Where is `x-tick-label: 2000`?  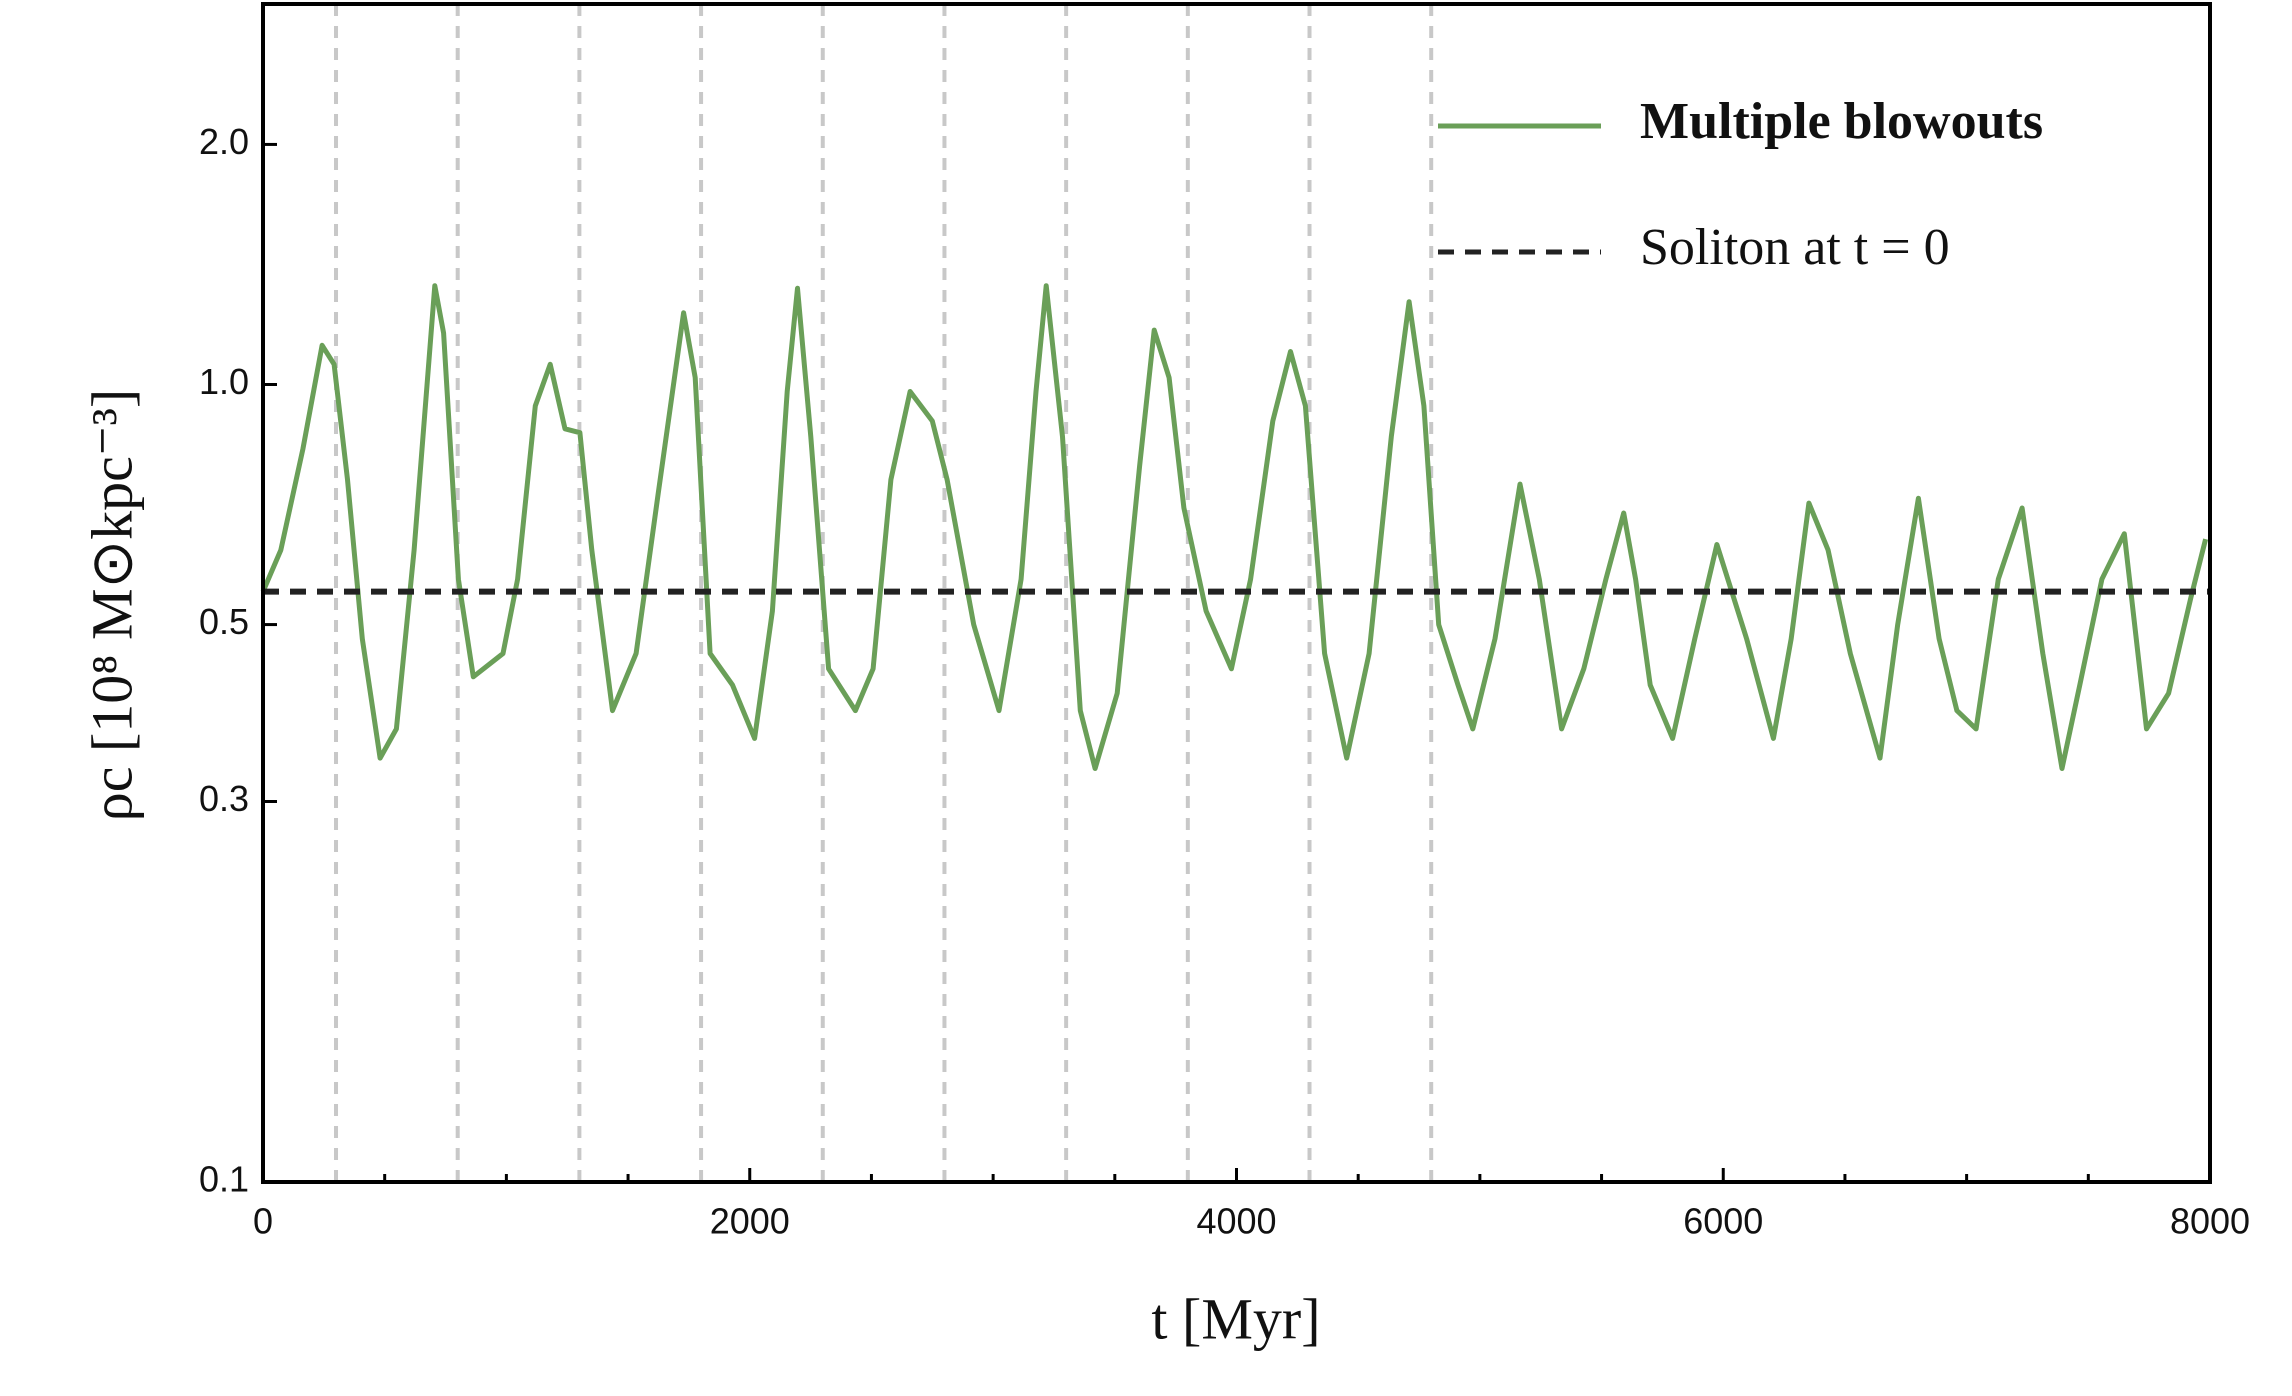
x-tick-label: 2000 is located at coordinates (750, 1221).